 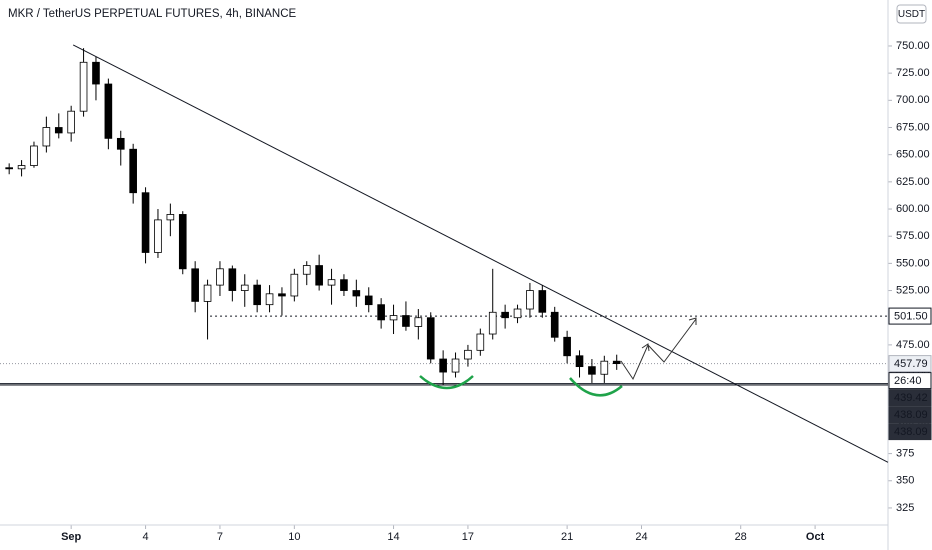 What do you see at coordinates (913, 155) in the screenshot?
I see `y-tick-label: 650.00` at bounding box center [913, 155].